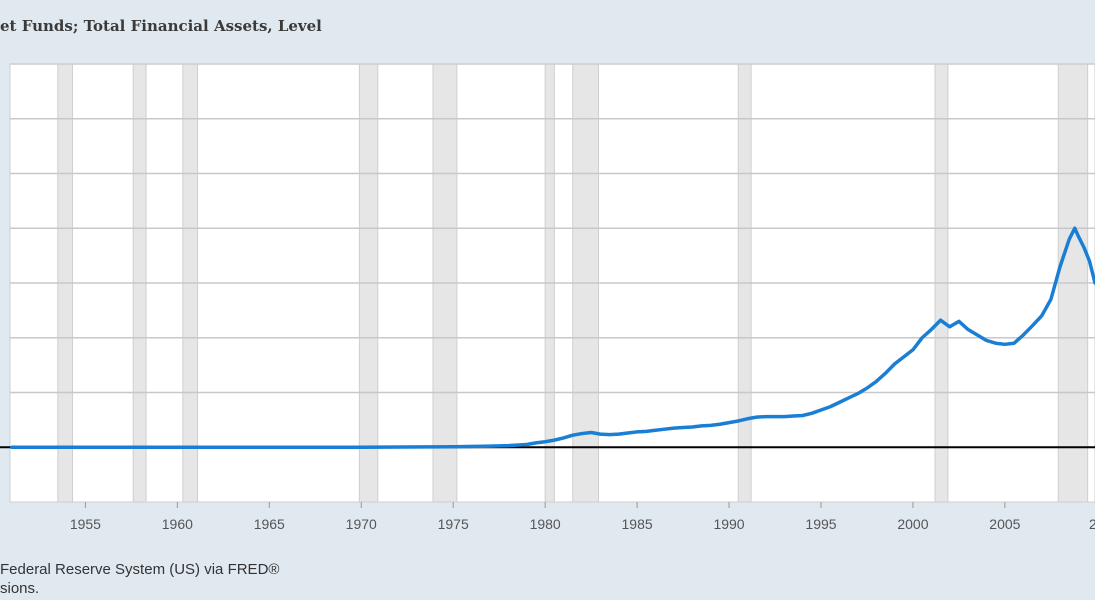  I want to click on x-tick-label: 1980, so click(545, 524).